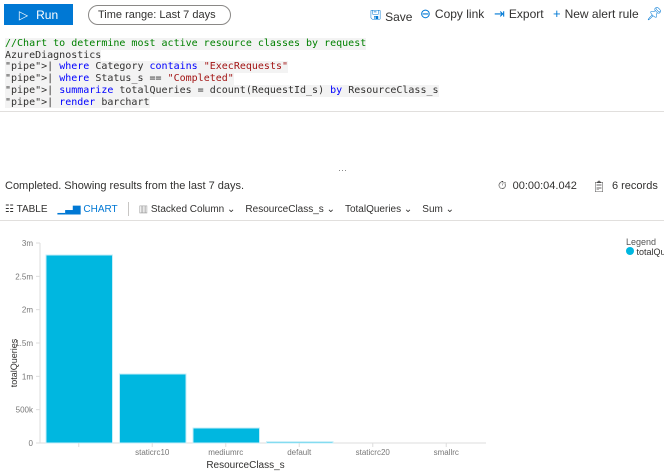  I want to click on code-line: AzureDiagnostics, so click(53, 55).